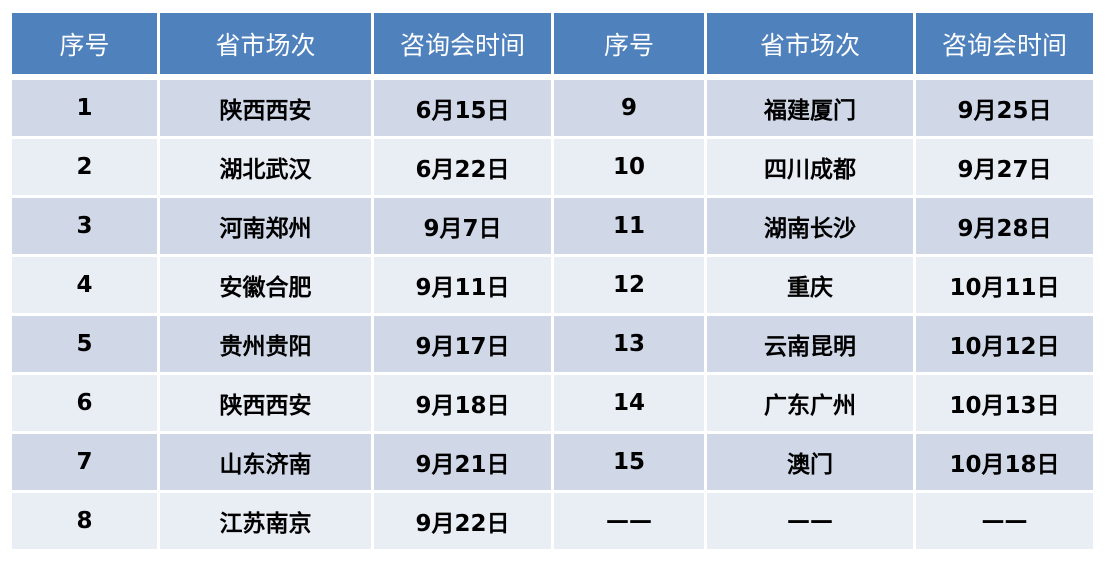 This screenshot has width=1110, height=568. I want to click on city-cell: 澳门, so click(810, 462).